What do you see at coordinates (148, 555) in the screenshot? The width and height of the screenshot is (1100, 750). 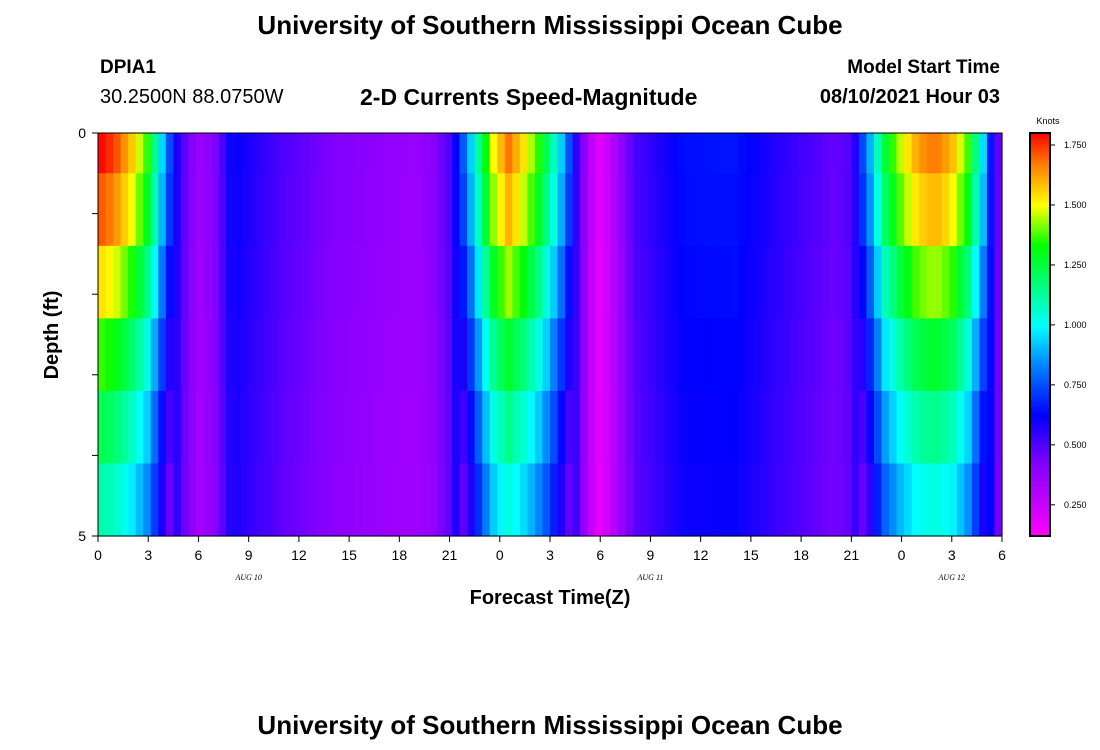 I see `x-tick-label: 3` at bounding box center [148, 555].